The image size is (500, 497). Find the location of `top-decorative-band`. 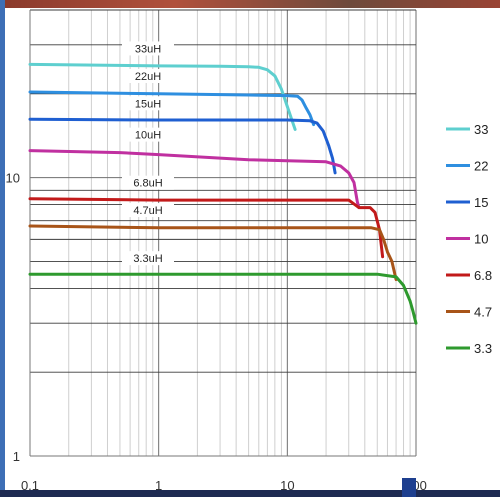

top-decorative-band is located at coordinates (250, 4).